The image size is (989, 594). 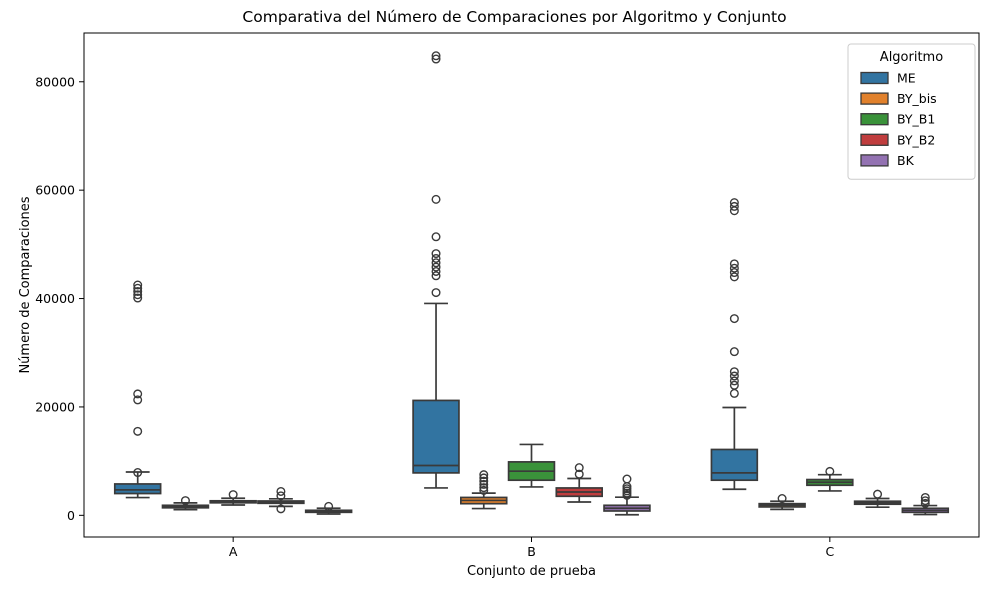 I want to click on x-axis-label: Conjunto de prueba, so click(x=531, y=571).